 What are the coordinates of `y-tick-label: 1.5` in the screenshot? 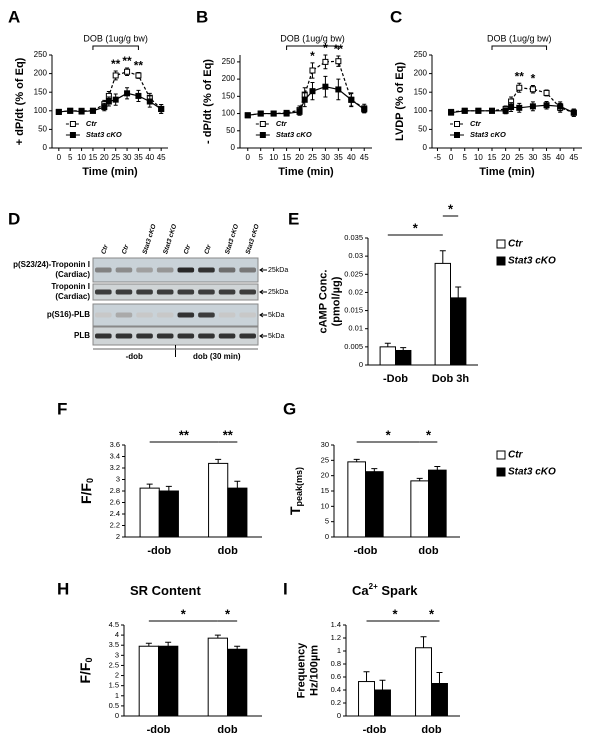 It's located at (114, 685).